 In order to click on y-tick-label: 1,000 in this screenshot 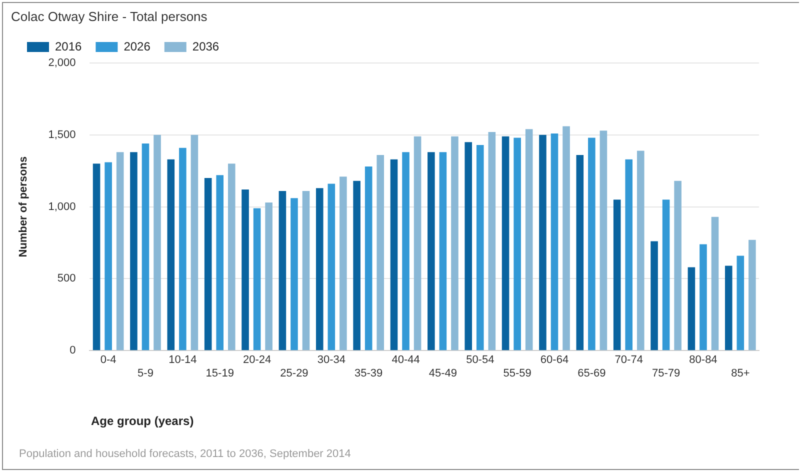, I will do `click(62, 206)`.